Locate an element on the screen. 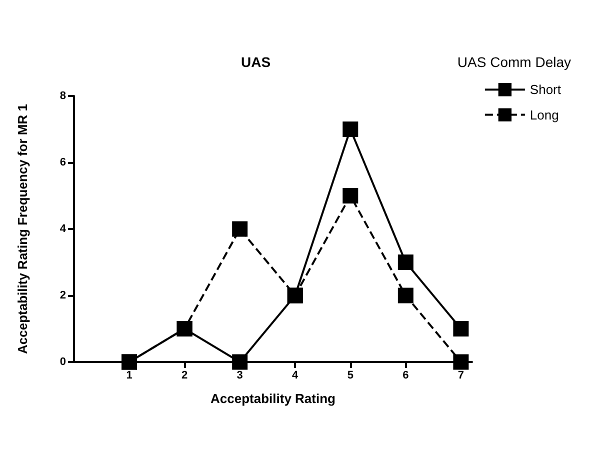  x-axis-title: Acceptability Rating is located at coordinates (273, 398).